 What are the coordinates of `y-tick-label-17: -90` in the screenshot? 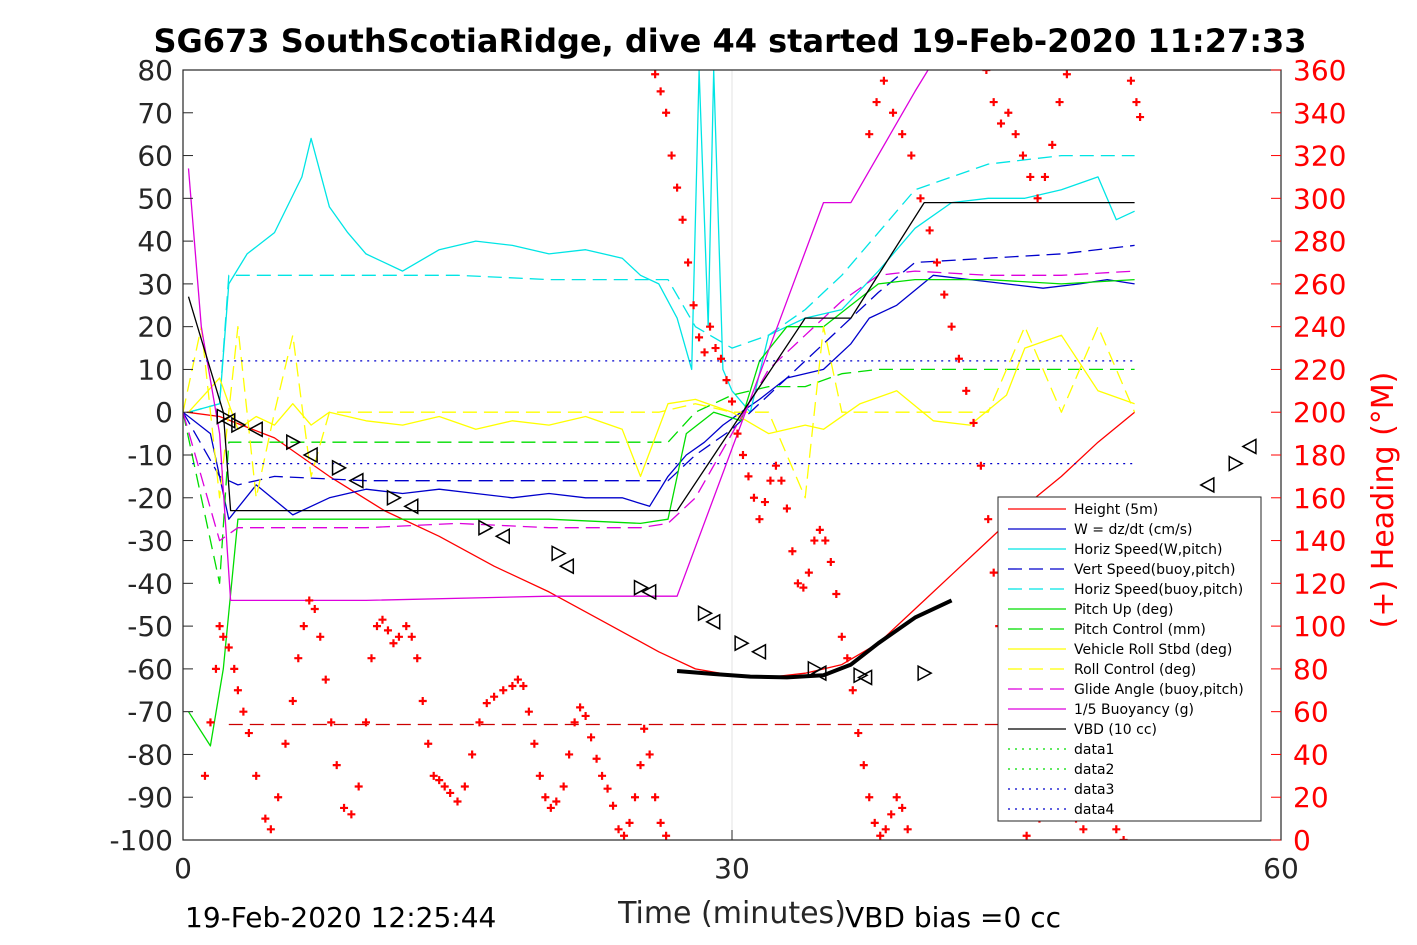 It's located at (150, 797).